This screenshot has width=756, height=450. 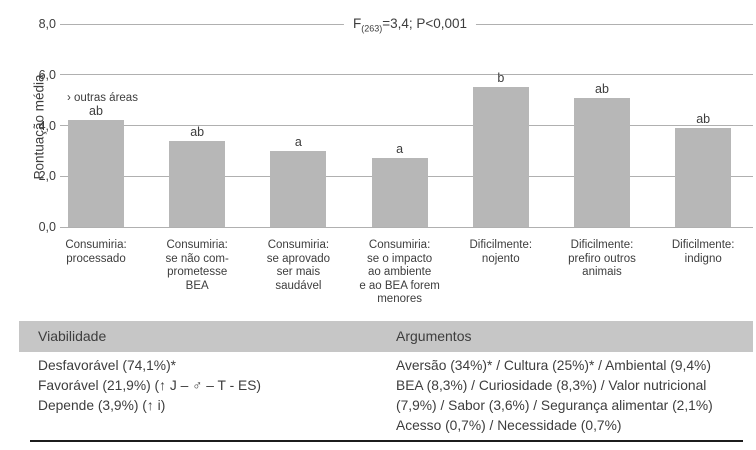 I want to click on chart-title: F(263)=3,4; P<0,001, so click(x=410, y=26).